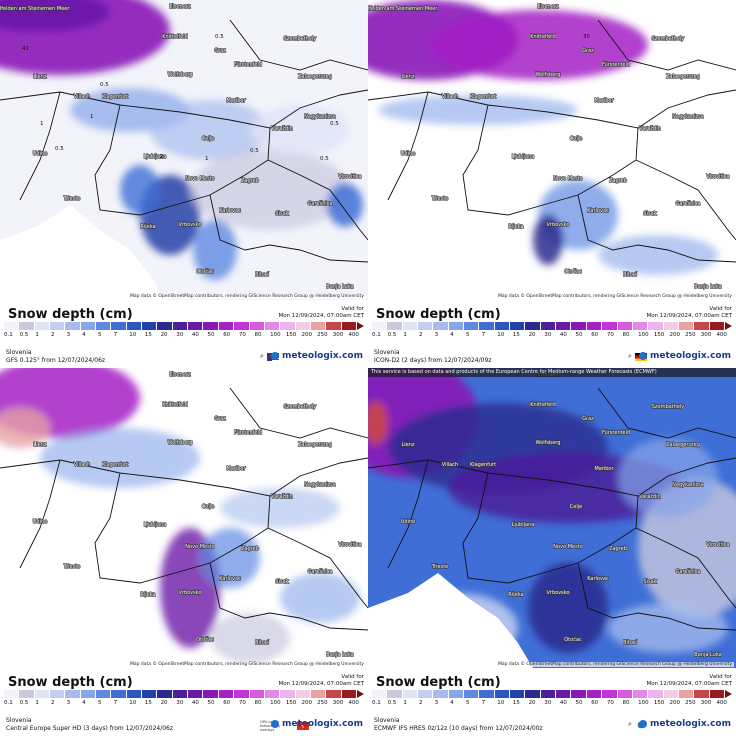 This screenshot has height=736, width=736. What do you see at coordinates (563, 335) in the screenshot?
I see `legend-tick-label: 40` at bounding box center [563, 335].